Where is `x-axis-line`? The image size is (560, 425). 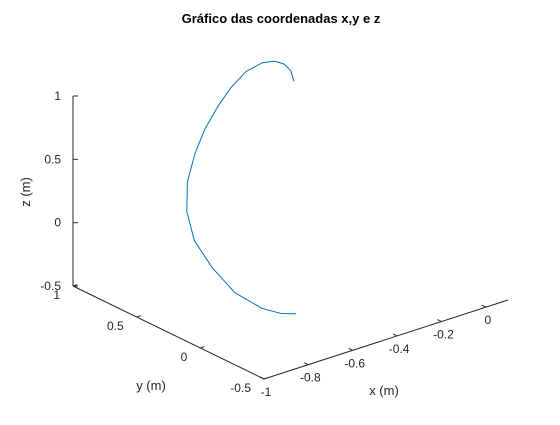 x-axis-line is located at coordinates (386, 339).